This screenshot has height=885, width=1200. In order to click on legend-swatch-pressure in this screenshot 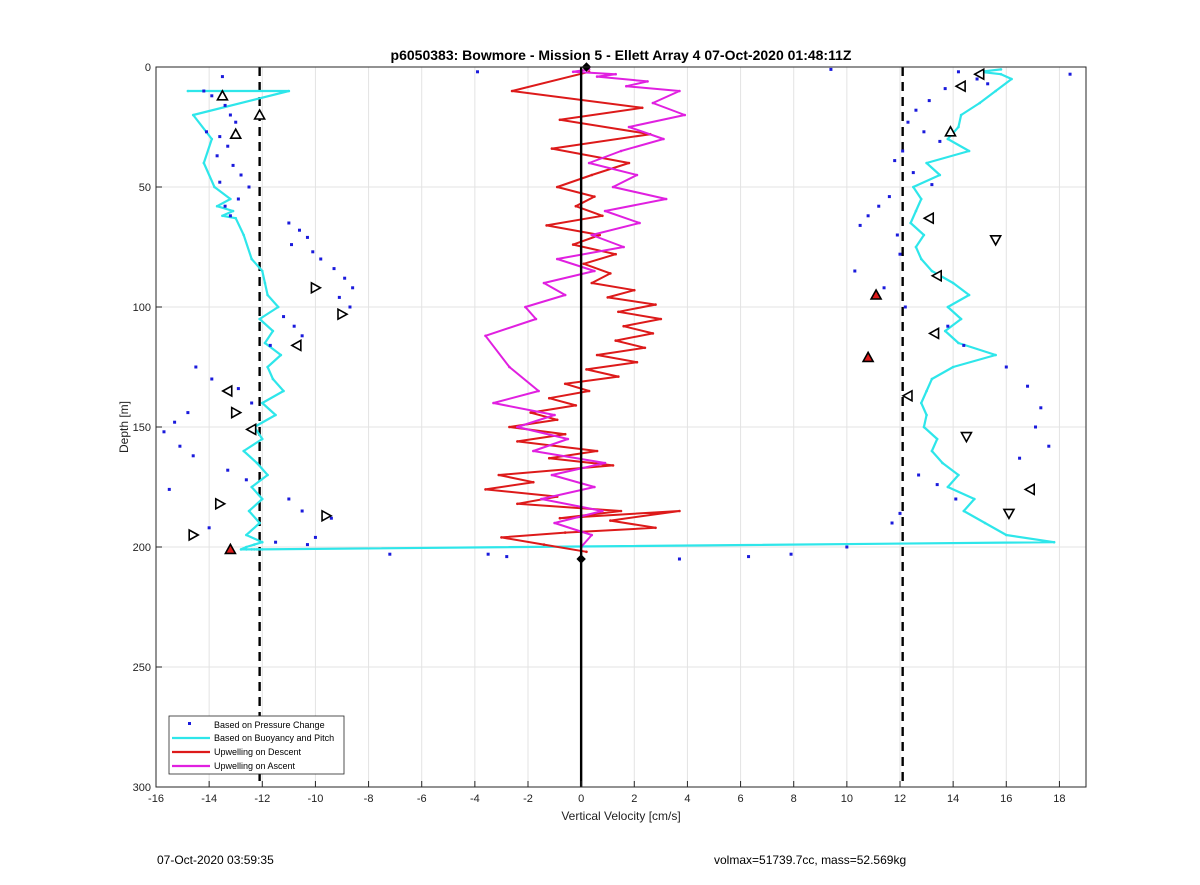, I will do `click(189, 723)`.